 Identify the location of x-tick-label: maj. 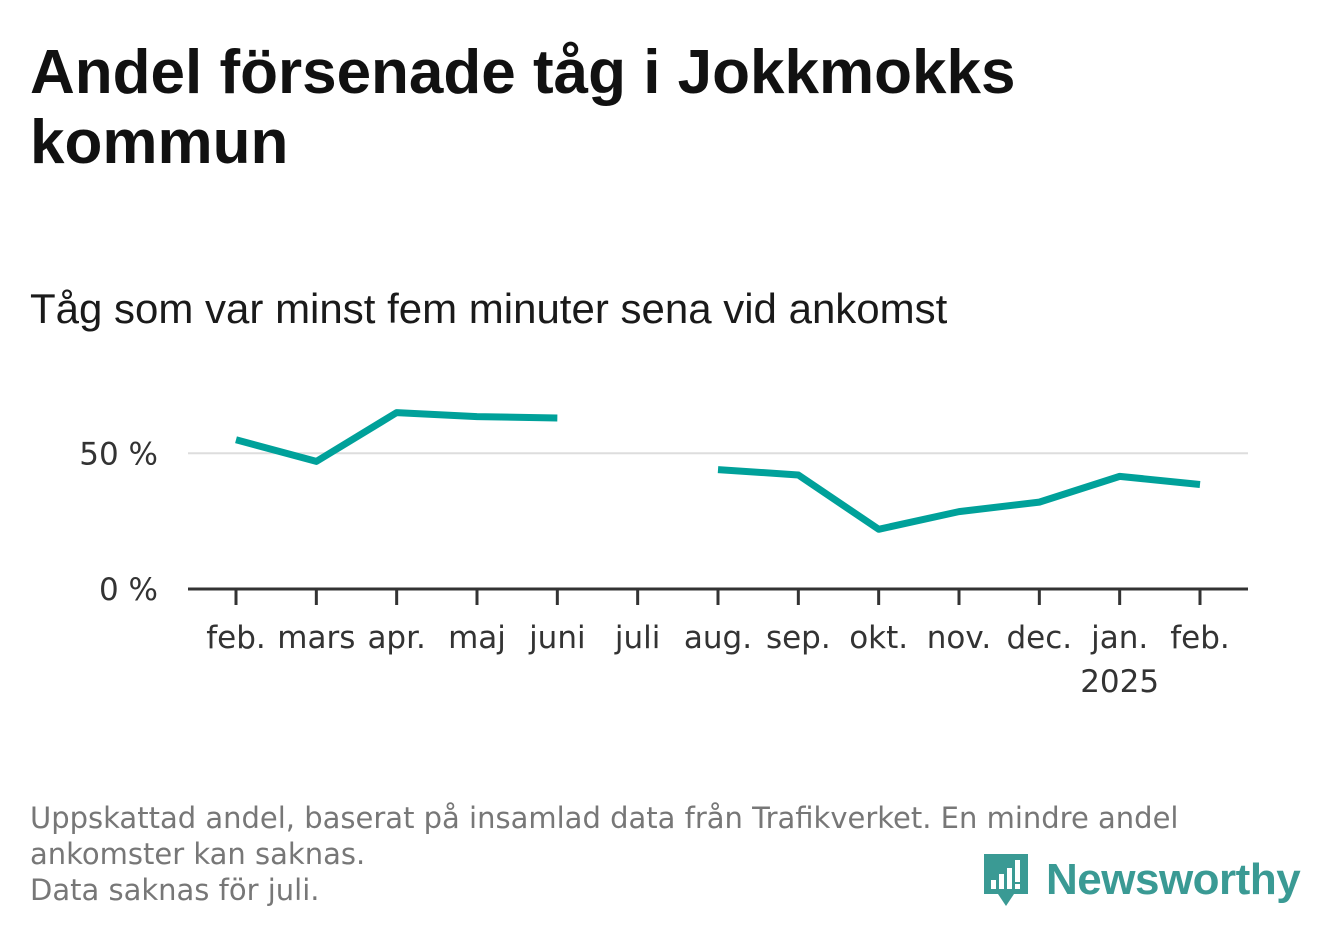
(477, 638).